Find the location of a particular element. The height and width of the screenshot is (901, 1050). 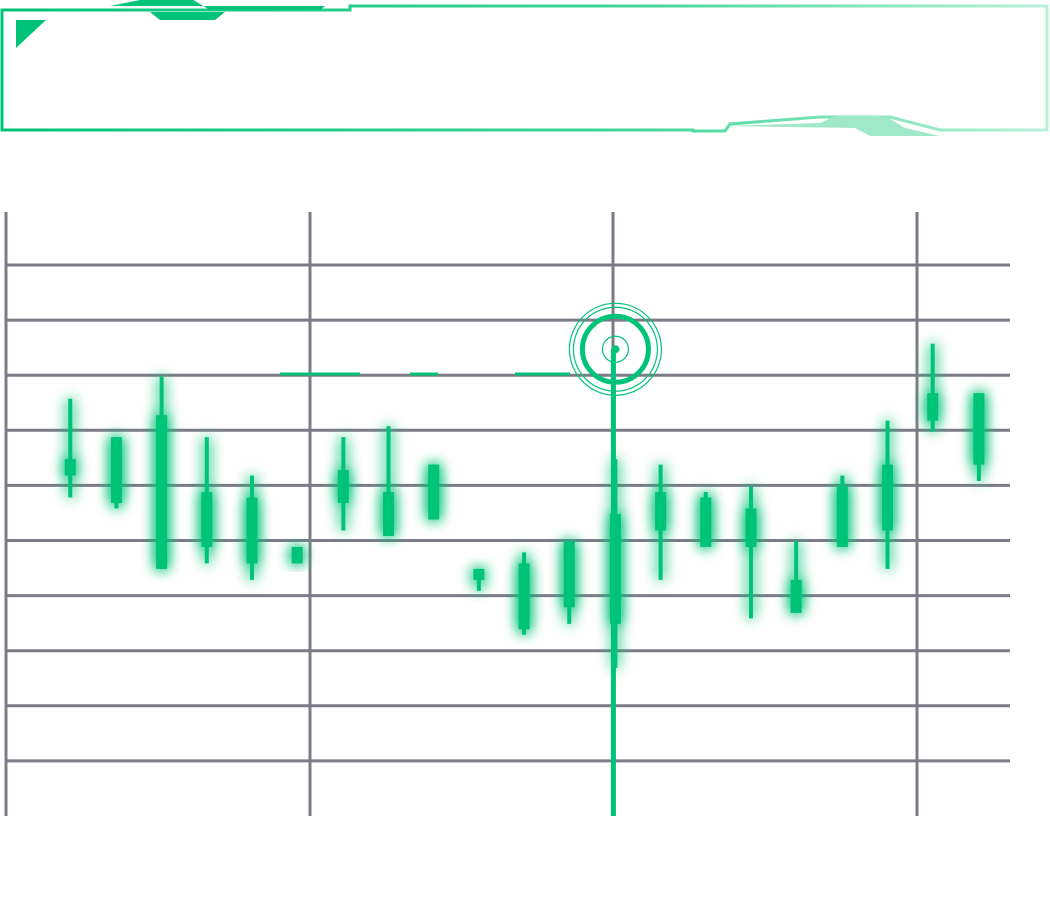

target-ring-outer2 is located at coordinates (615, 349).